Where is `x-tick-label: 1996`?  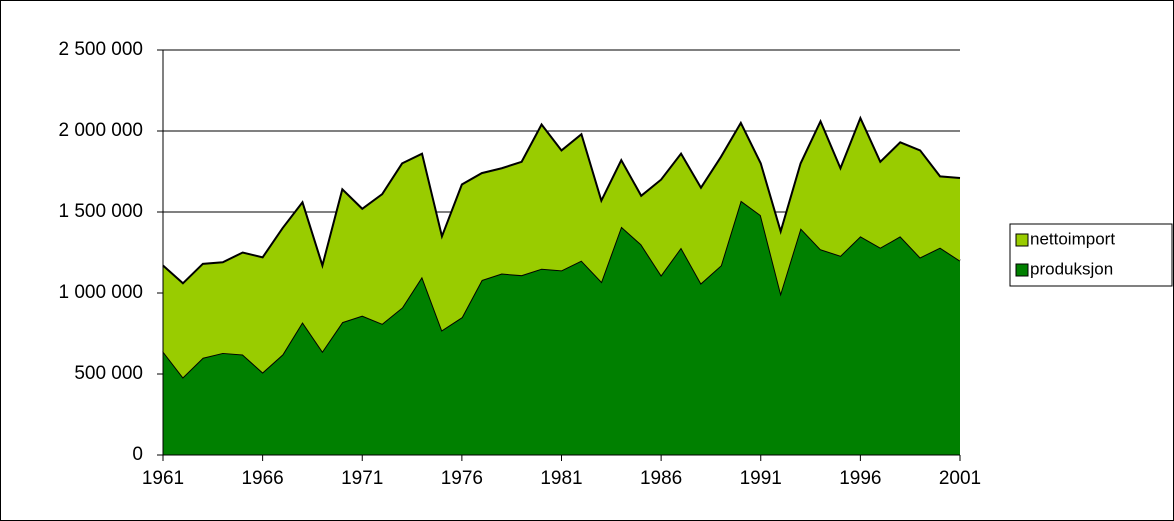
x-tick-label: 1996 is located at coordinates (860, 478).